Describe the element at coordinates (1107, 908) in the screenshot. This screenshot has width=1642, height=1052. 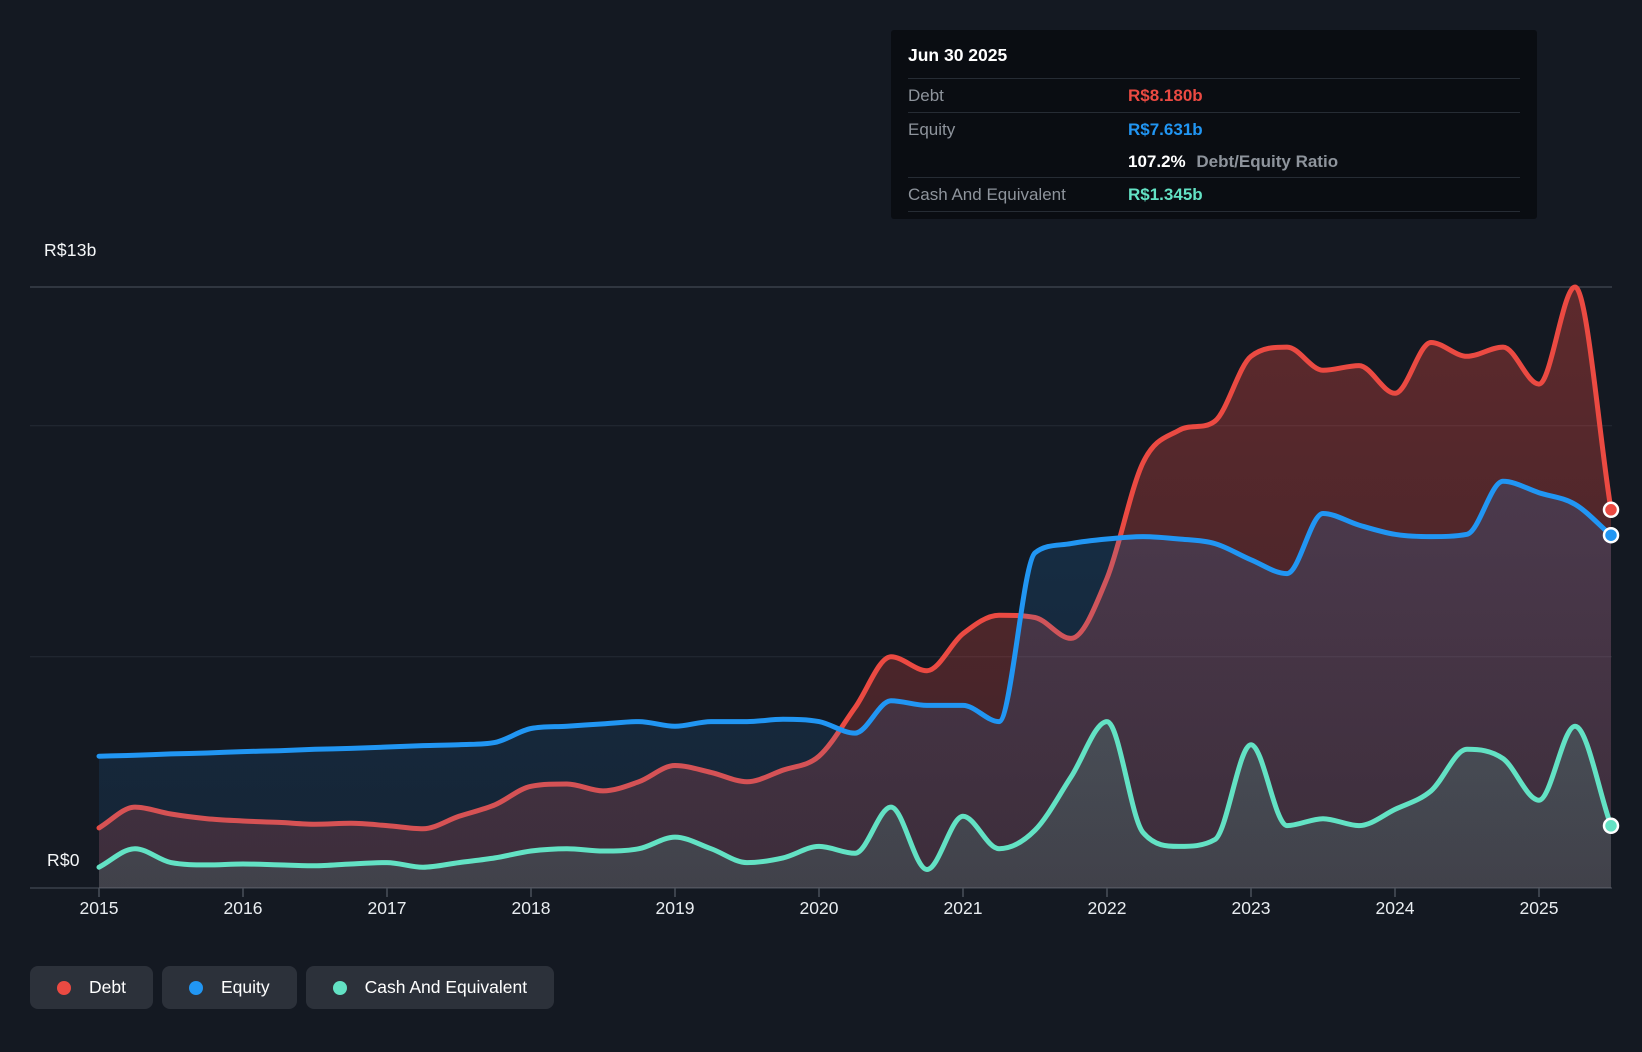
I see `x-axis-year-label-2022: 2022` at that location.